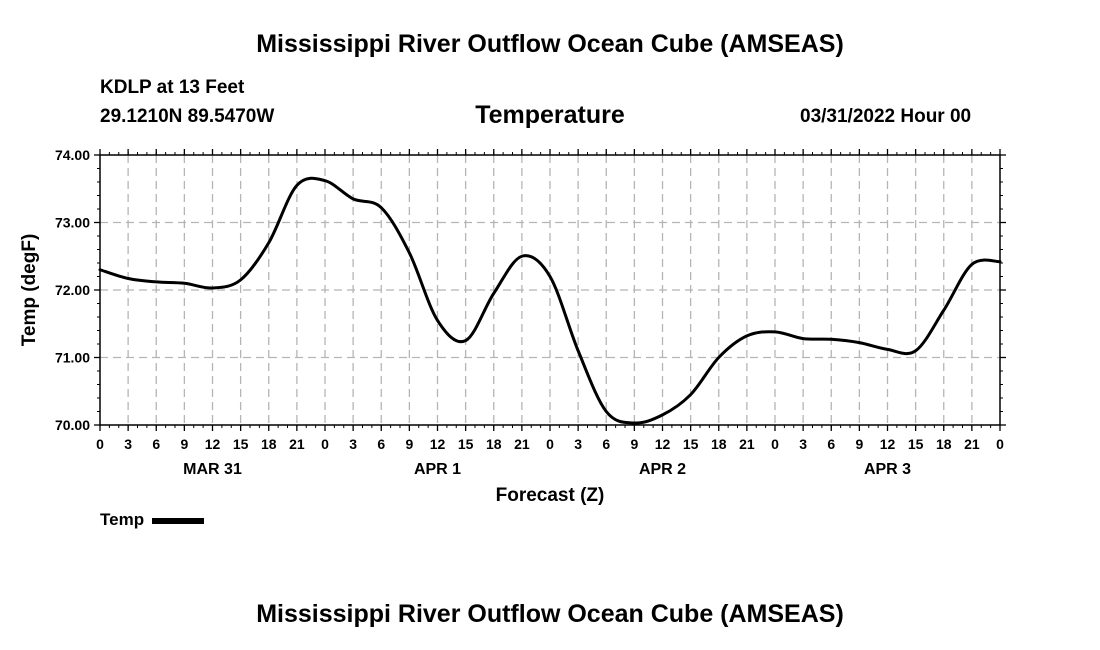  What do you see at coordinates (187, 116) in the screenshot?
I see `station-coords: 29.1210N 89.5470W` at bounding box center [187, 116].